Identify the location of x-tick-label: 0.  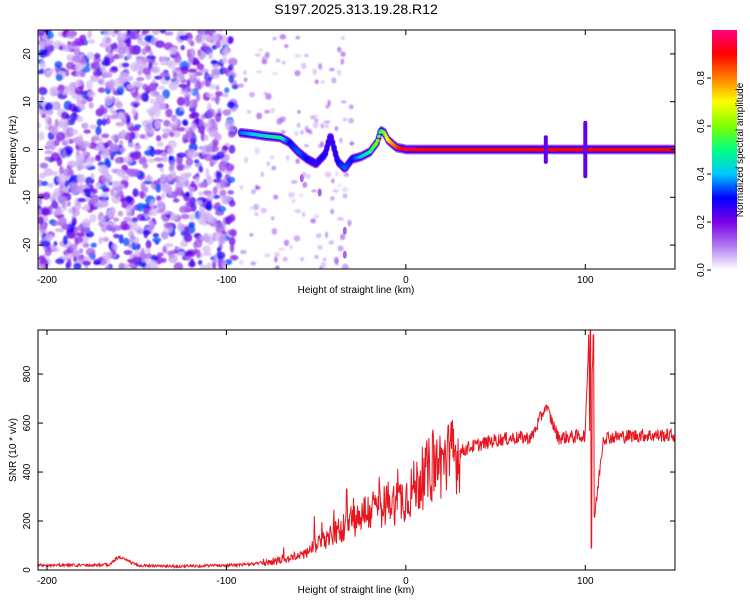
(406, 280).